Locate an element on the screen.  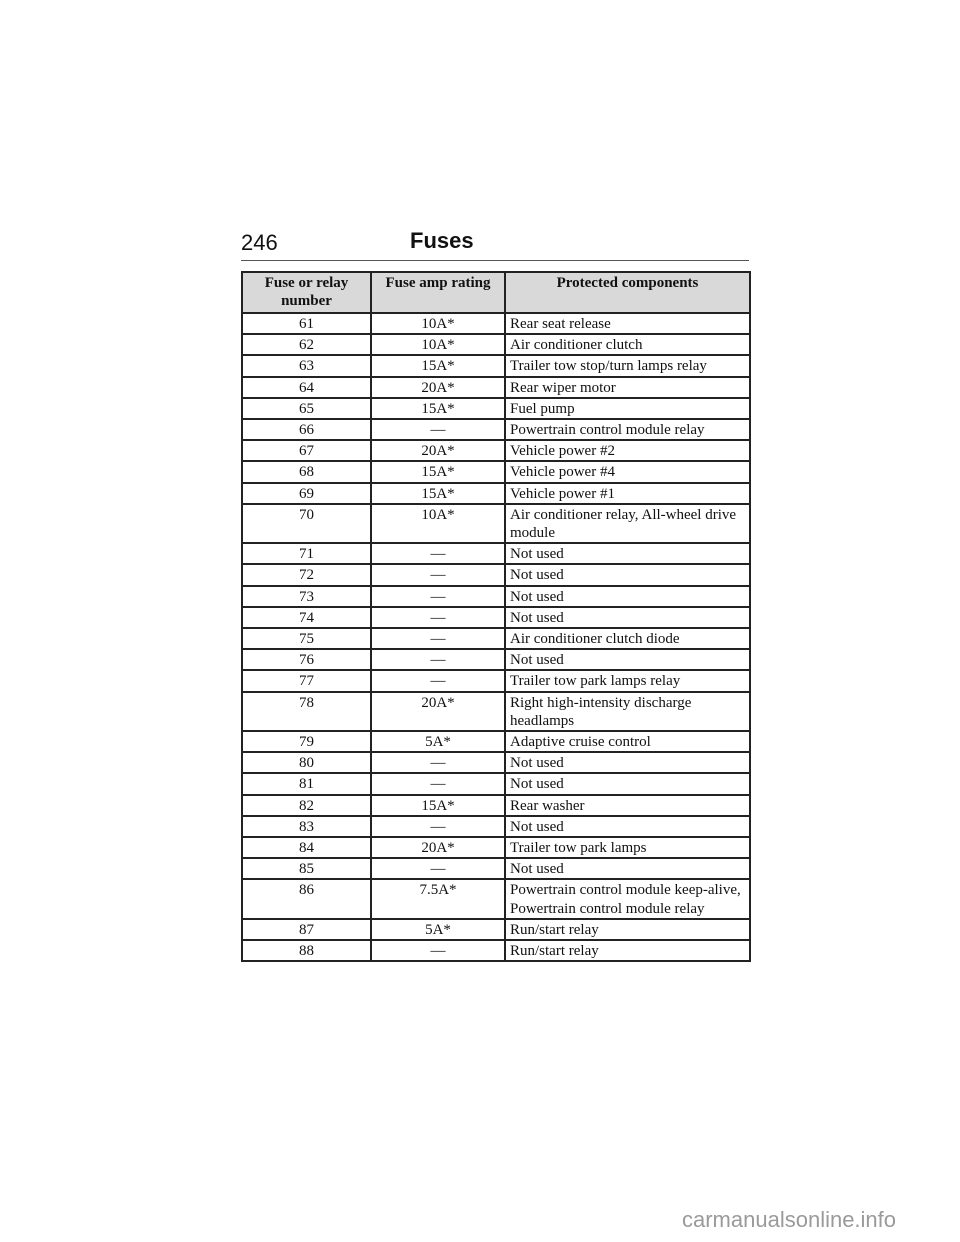
fuse-number: 86 is located at coordinates (306, 899).